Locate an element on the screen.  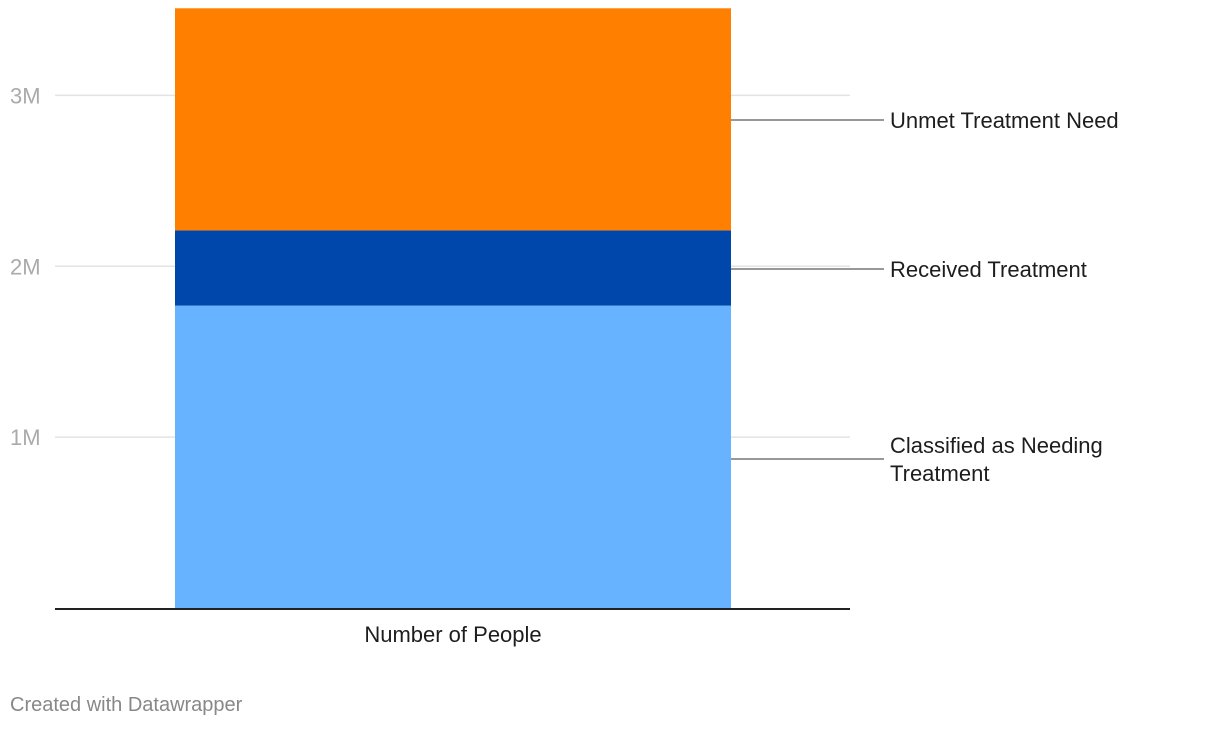
x-axis: Number of People is located at coordinates (452, 627).